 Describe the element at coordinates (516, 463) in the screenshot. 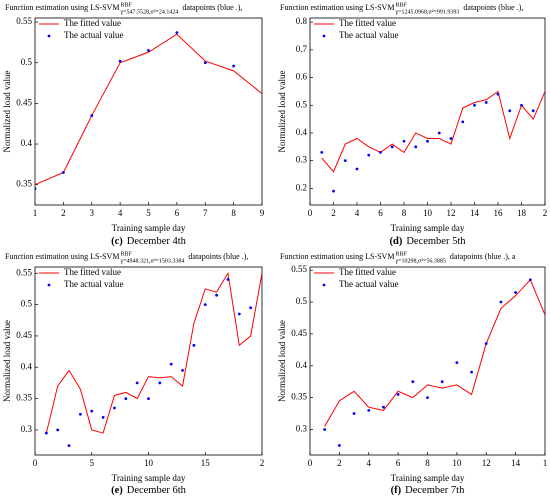

I see `x-tick-label: 14` at that location.